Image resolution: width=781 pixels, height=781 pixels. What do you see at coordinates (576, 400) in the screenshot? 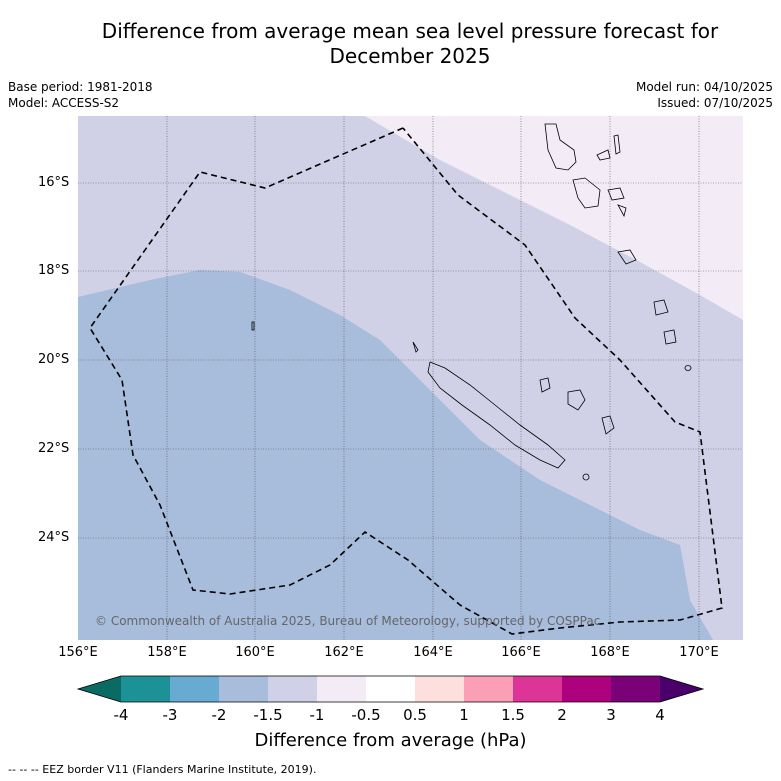
I see `island-lifou` at bounding box center [576, 400].